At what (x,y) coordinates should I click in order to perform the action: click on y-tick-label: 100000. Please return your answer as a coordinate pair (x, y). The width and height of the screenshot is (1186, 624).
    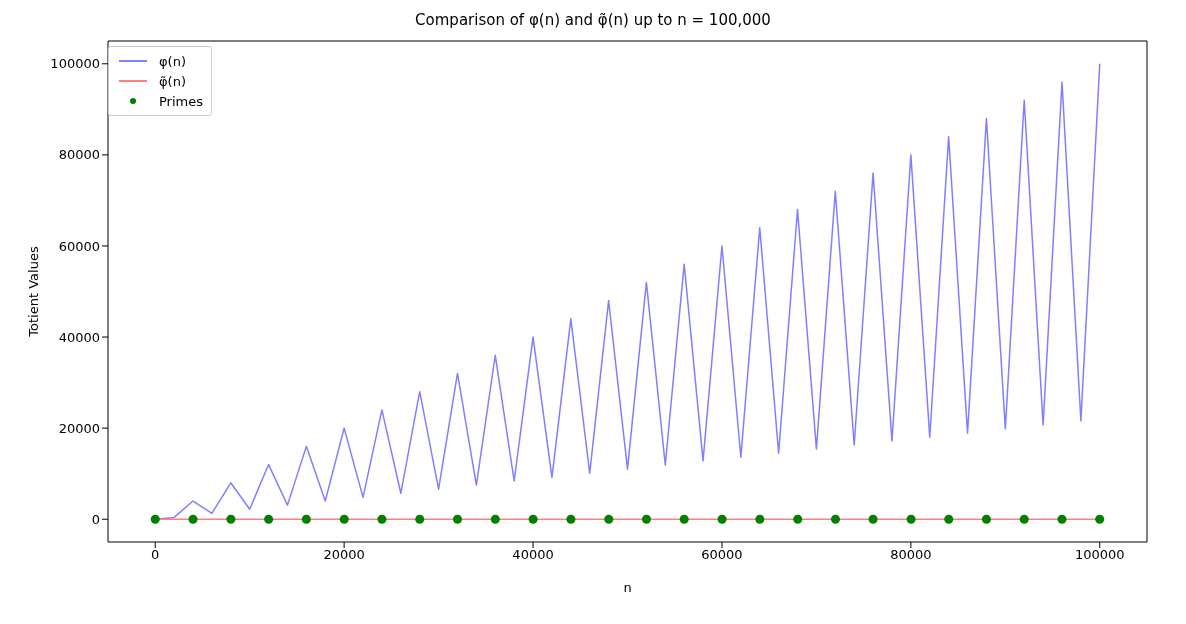
    Looking at the image, I should click on (75, 64).